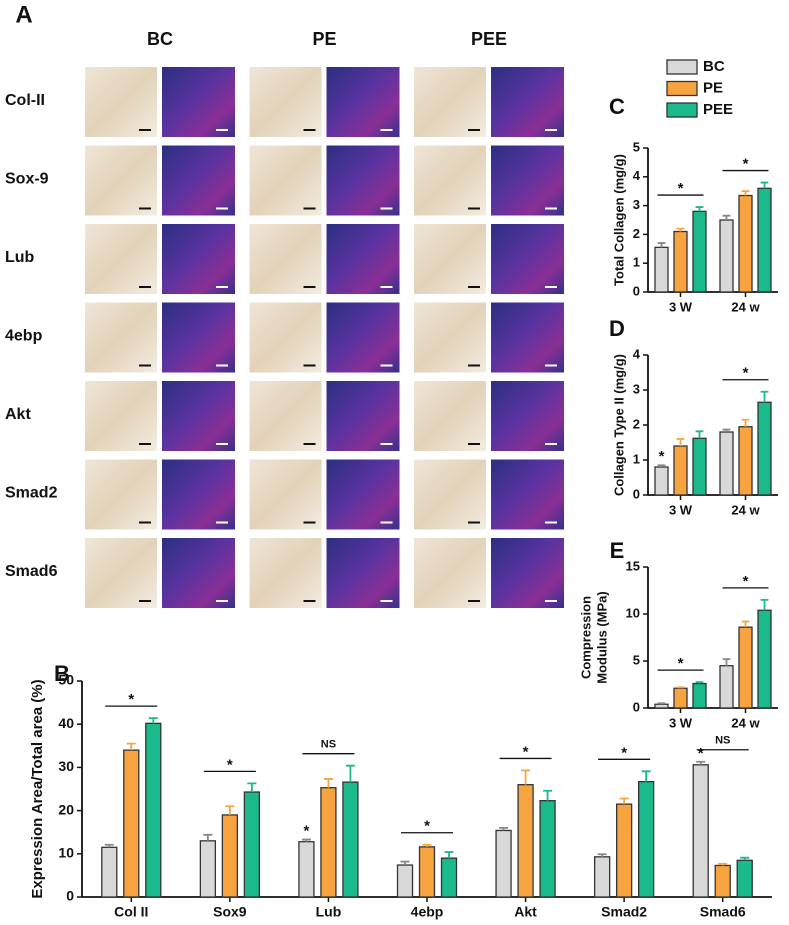 The height and width of the screenshot is (925, 789). Describe the element at coordinates (723, 912) in the screenshot. I see `x-tick-label: Smad6` at that location.